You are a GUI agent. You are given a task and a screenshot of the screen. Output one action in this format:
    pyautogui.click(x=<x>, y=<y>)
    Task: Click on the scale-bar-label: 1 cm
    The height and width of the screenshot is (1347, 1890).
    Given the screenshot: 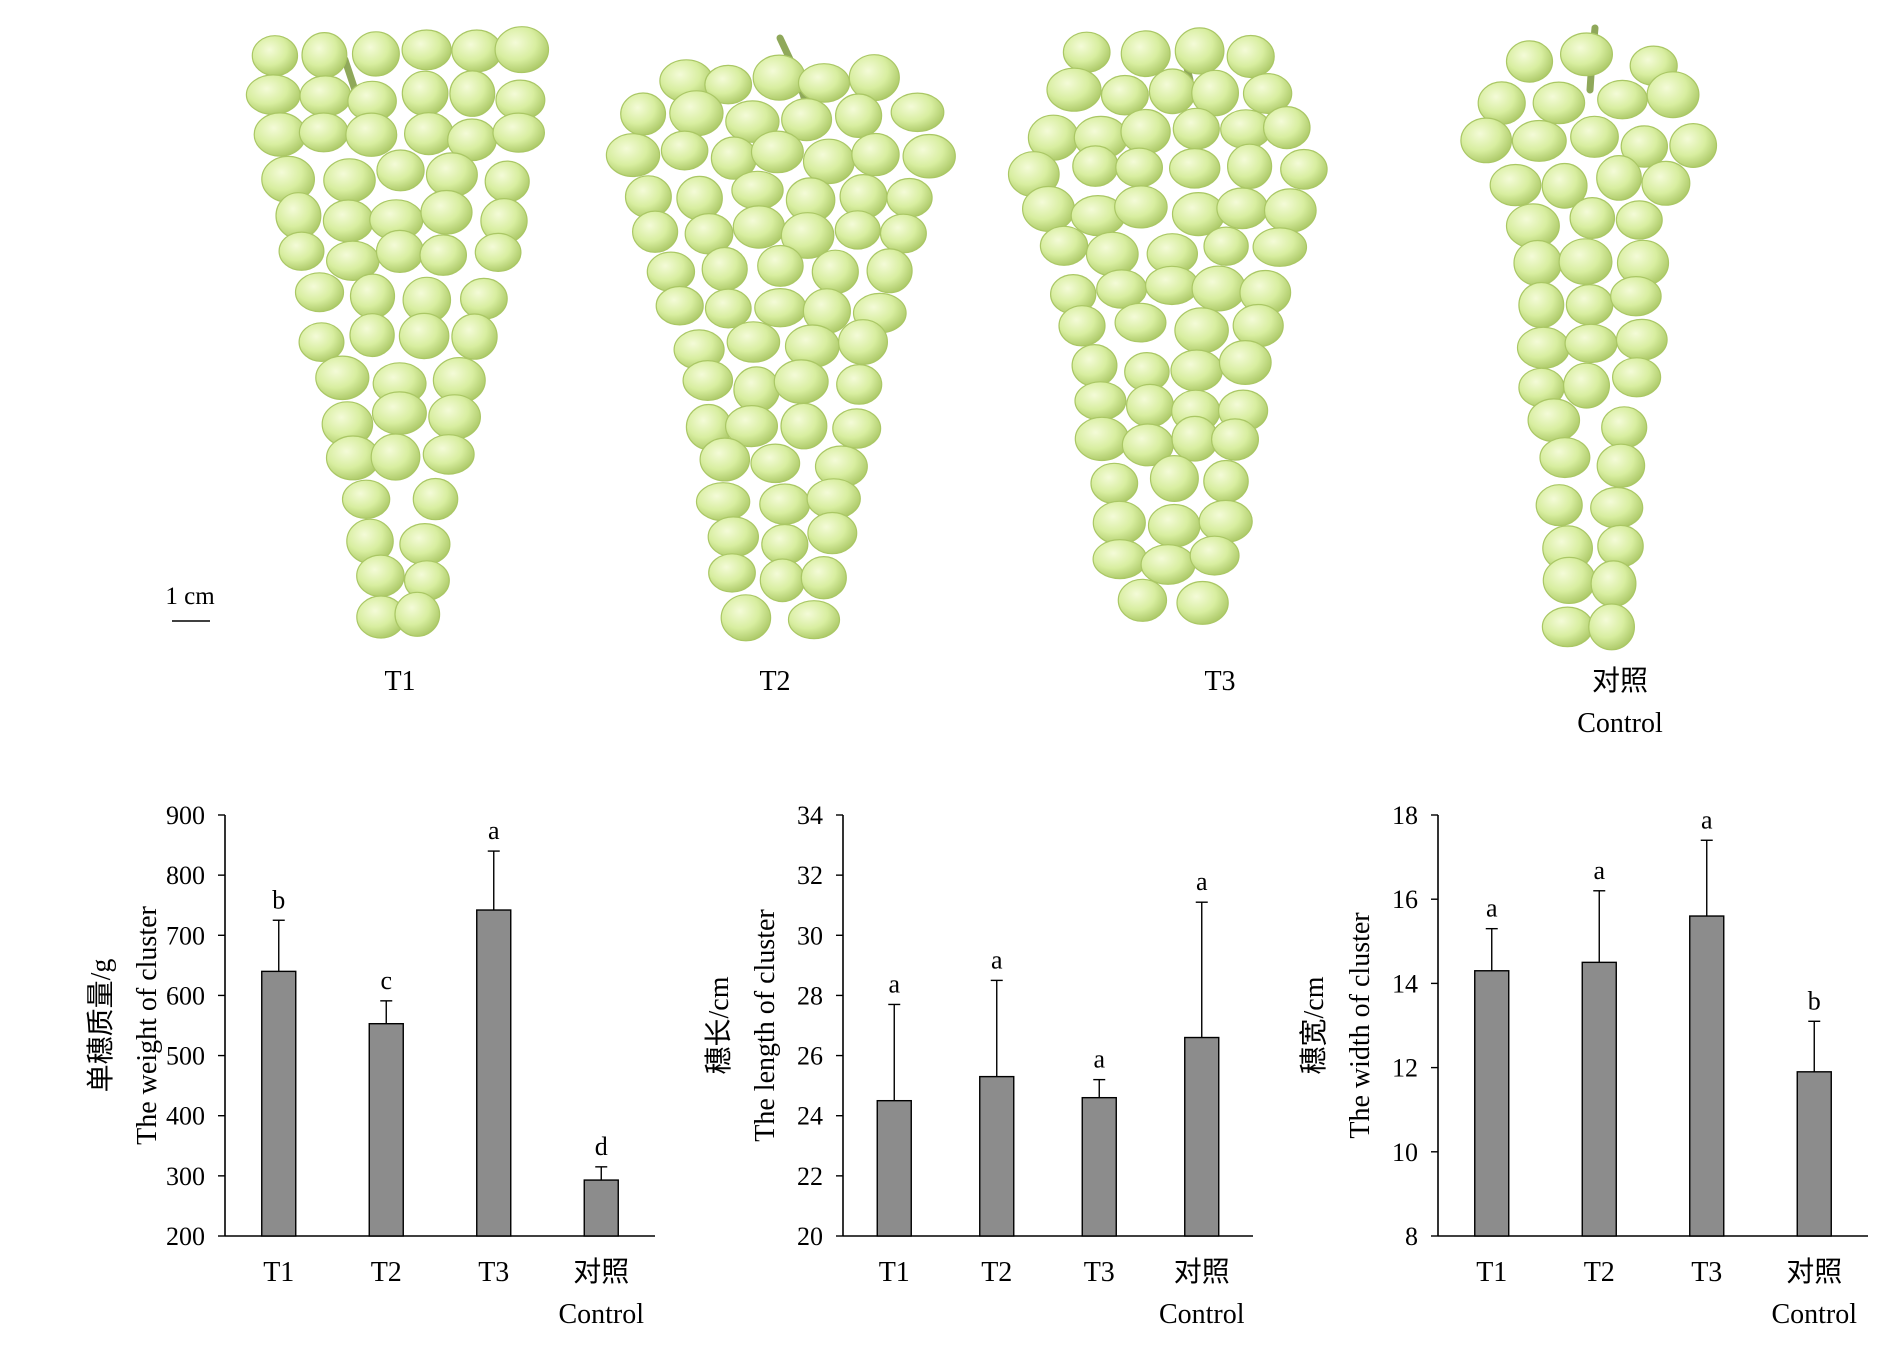 What is the action you would take?
    pyautogui.click(x=190, y=596)
    